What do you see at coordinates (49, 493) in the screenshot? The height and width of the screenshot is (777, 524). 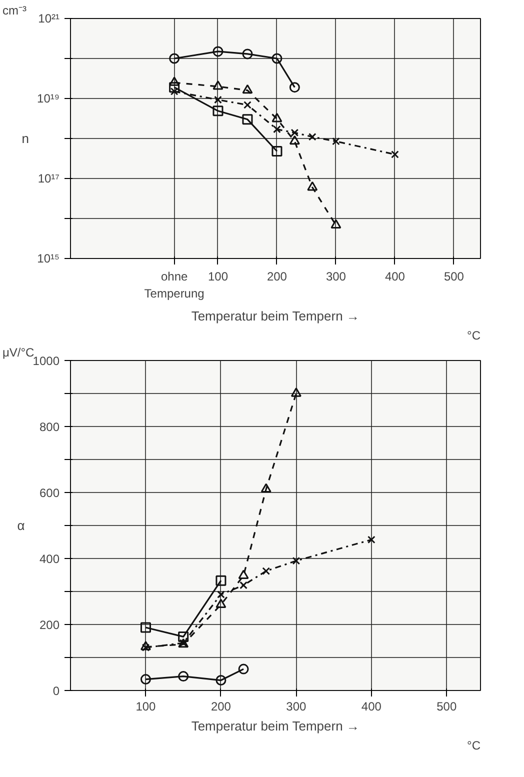 I see `y-tick-label: 600` at bounding box center [49, 493].